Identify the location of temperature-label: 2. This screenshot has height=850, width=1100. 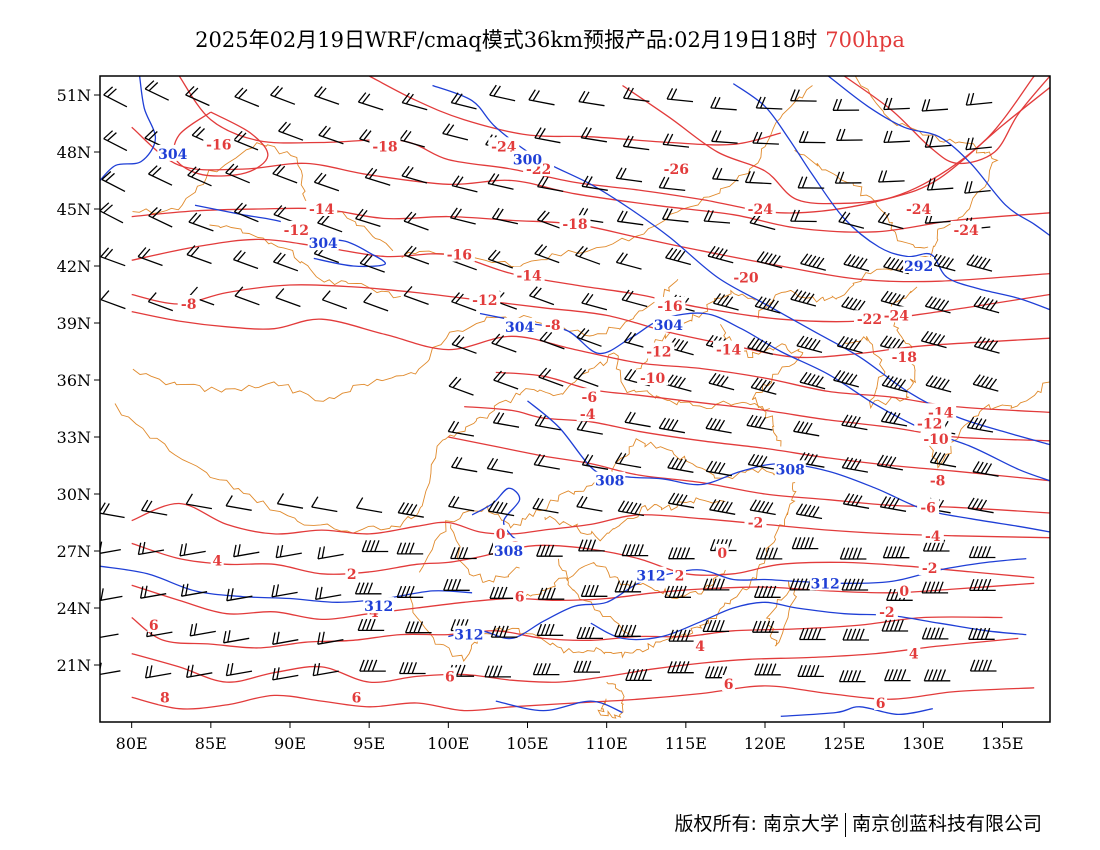
(680, 577).